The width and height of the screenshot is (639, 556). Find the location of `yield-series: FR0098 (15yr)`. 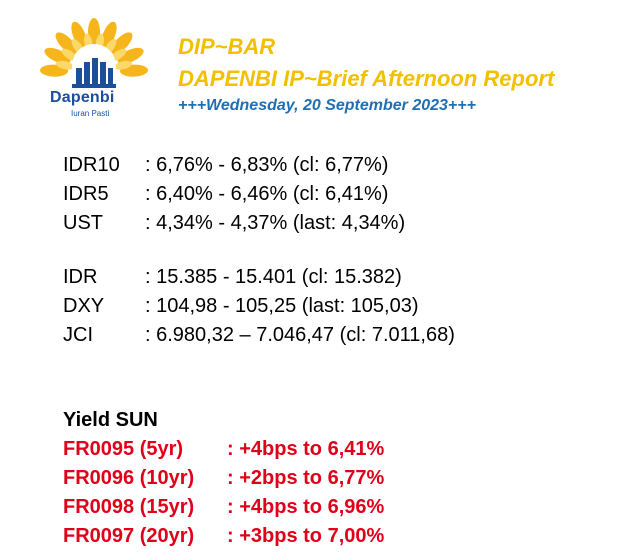

yield-series: FR0098 (15yr) is located at coordinates (129, 507).